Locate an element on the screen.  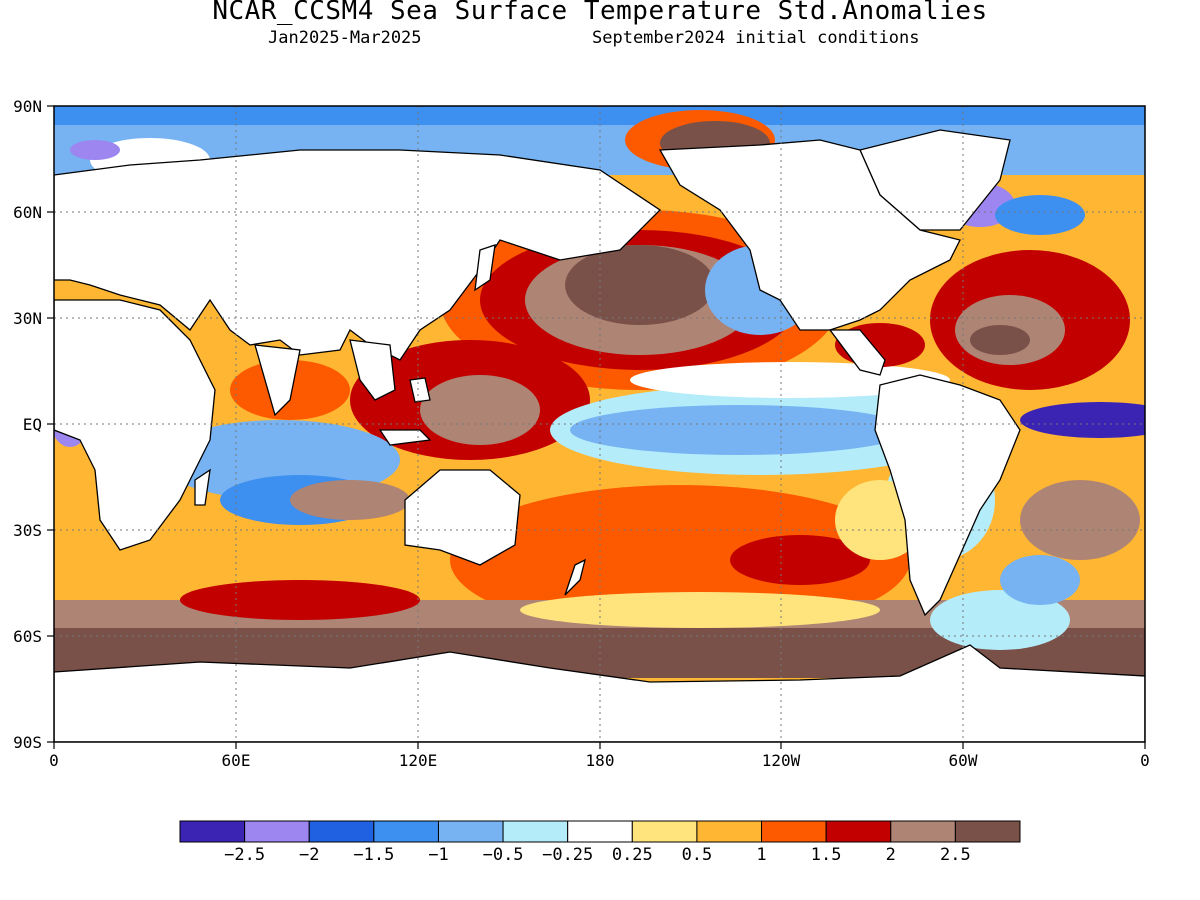
lat-label: 60N is located at coordinates (27, 212).